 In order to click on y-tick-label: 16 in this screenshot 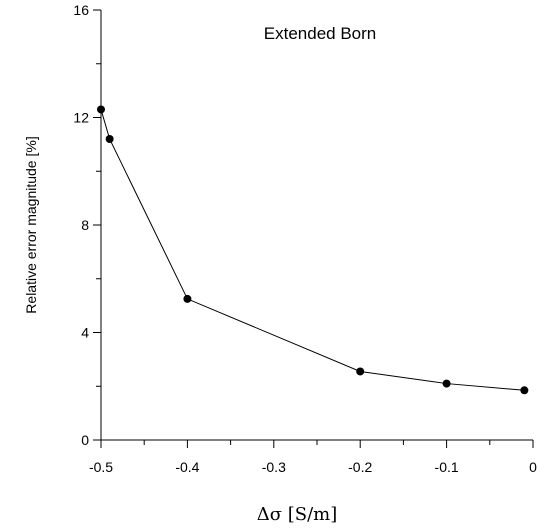, I will do `click(81, 10)`.